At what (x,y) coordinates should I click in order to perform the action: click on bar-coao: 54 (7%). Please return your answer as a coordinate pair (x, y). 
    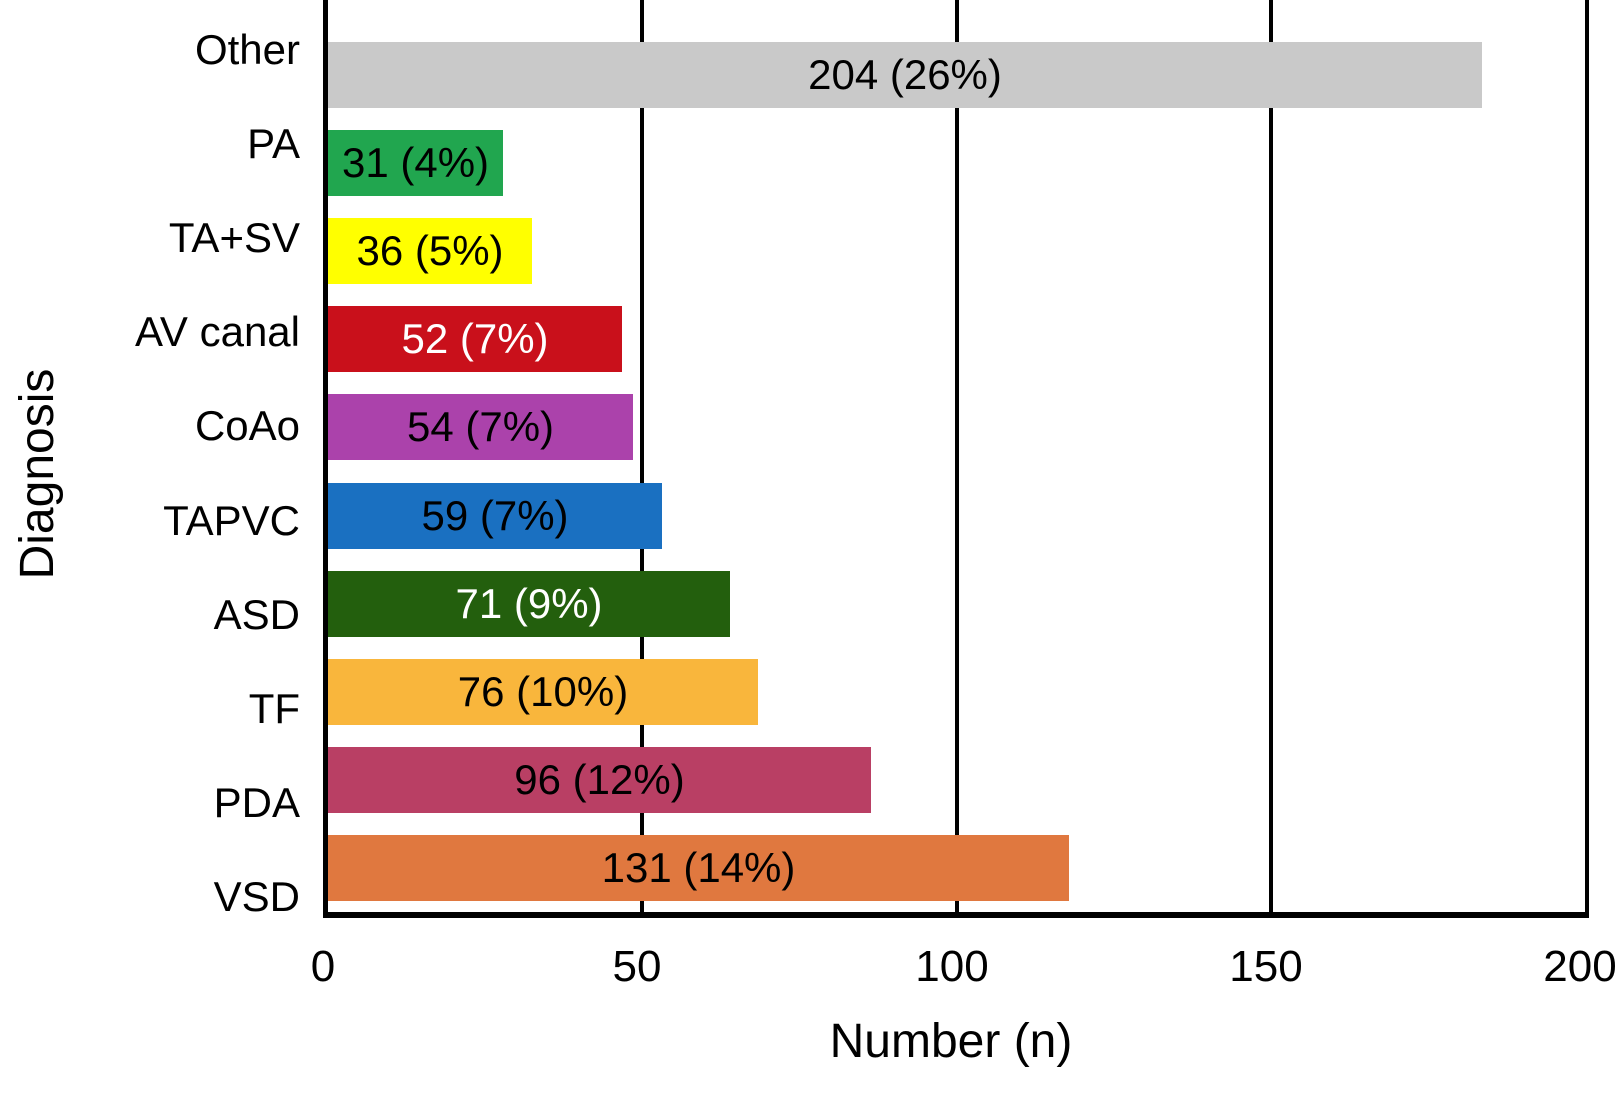
    Looking at the image, I should click on (480, 427).